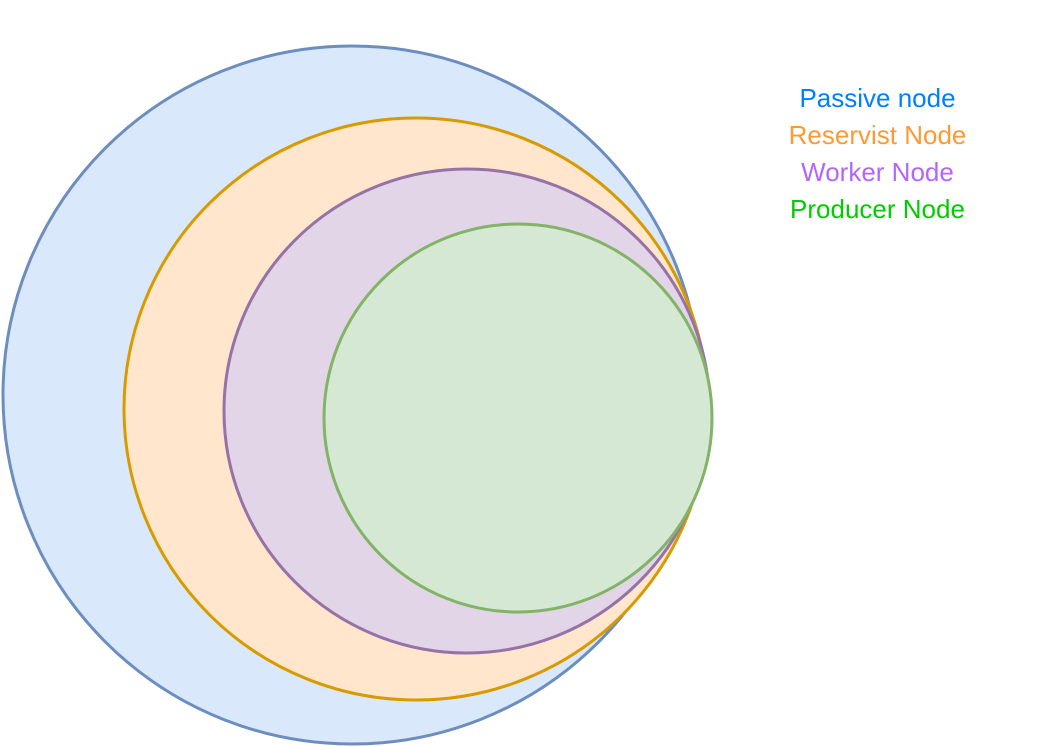 The height and width of the screenshot is (747, 1051). Describe the element at coordinates (877, 135) in the screenshot. I see `legend-reservist-node: Reservist Node` at that location.